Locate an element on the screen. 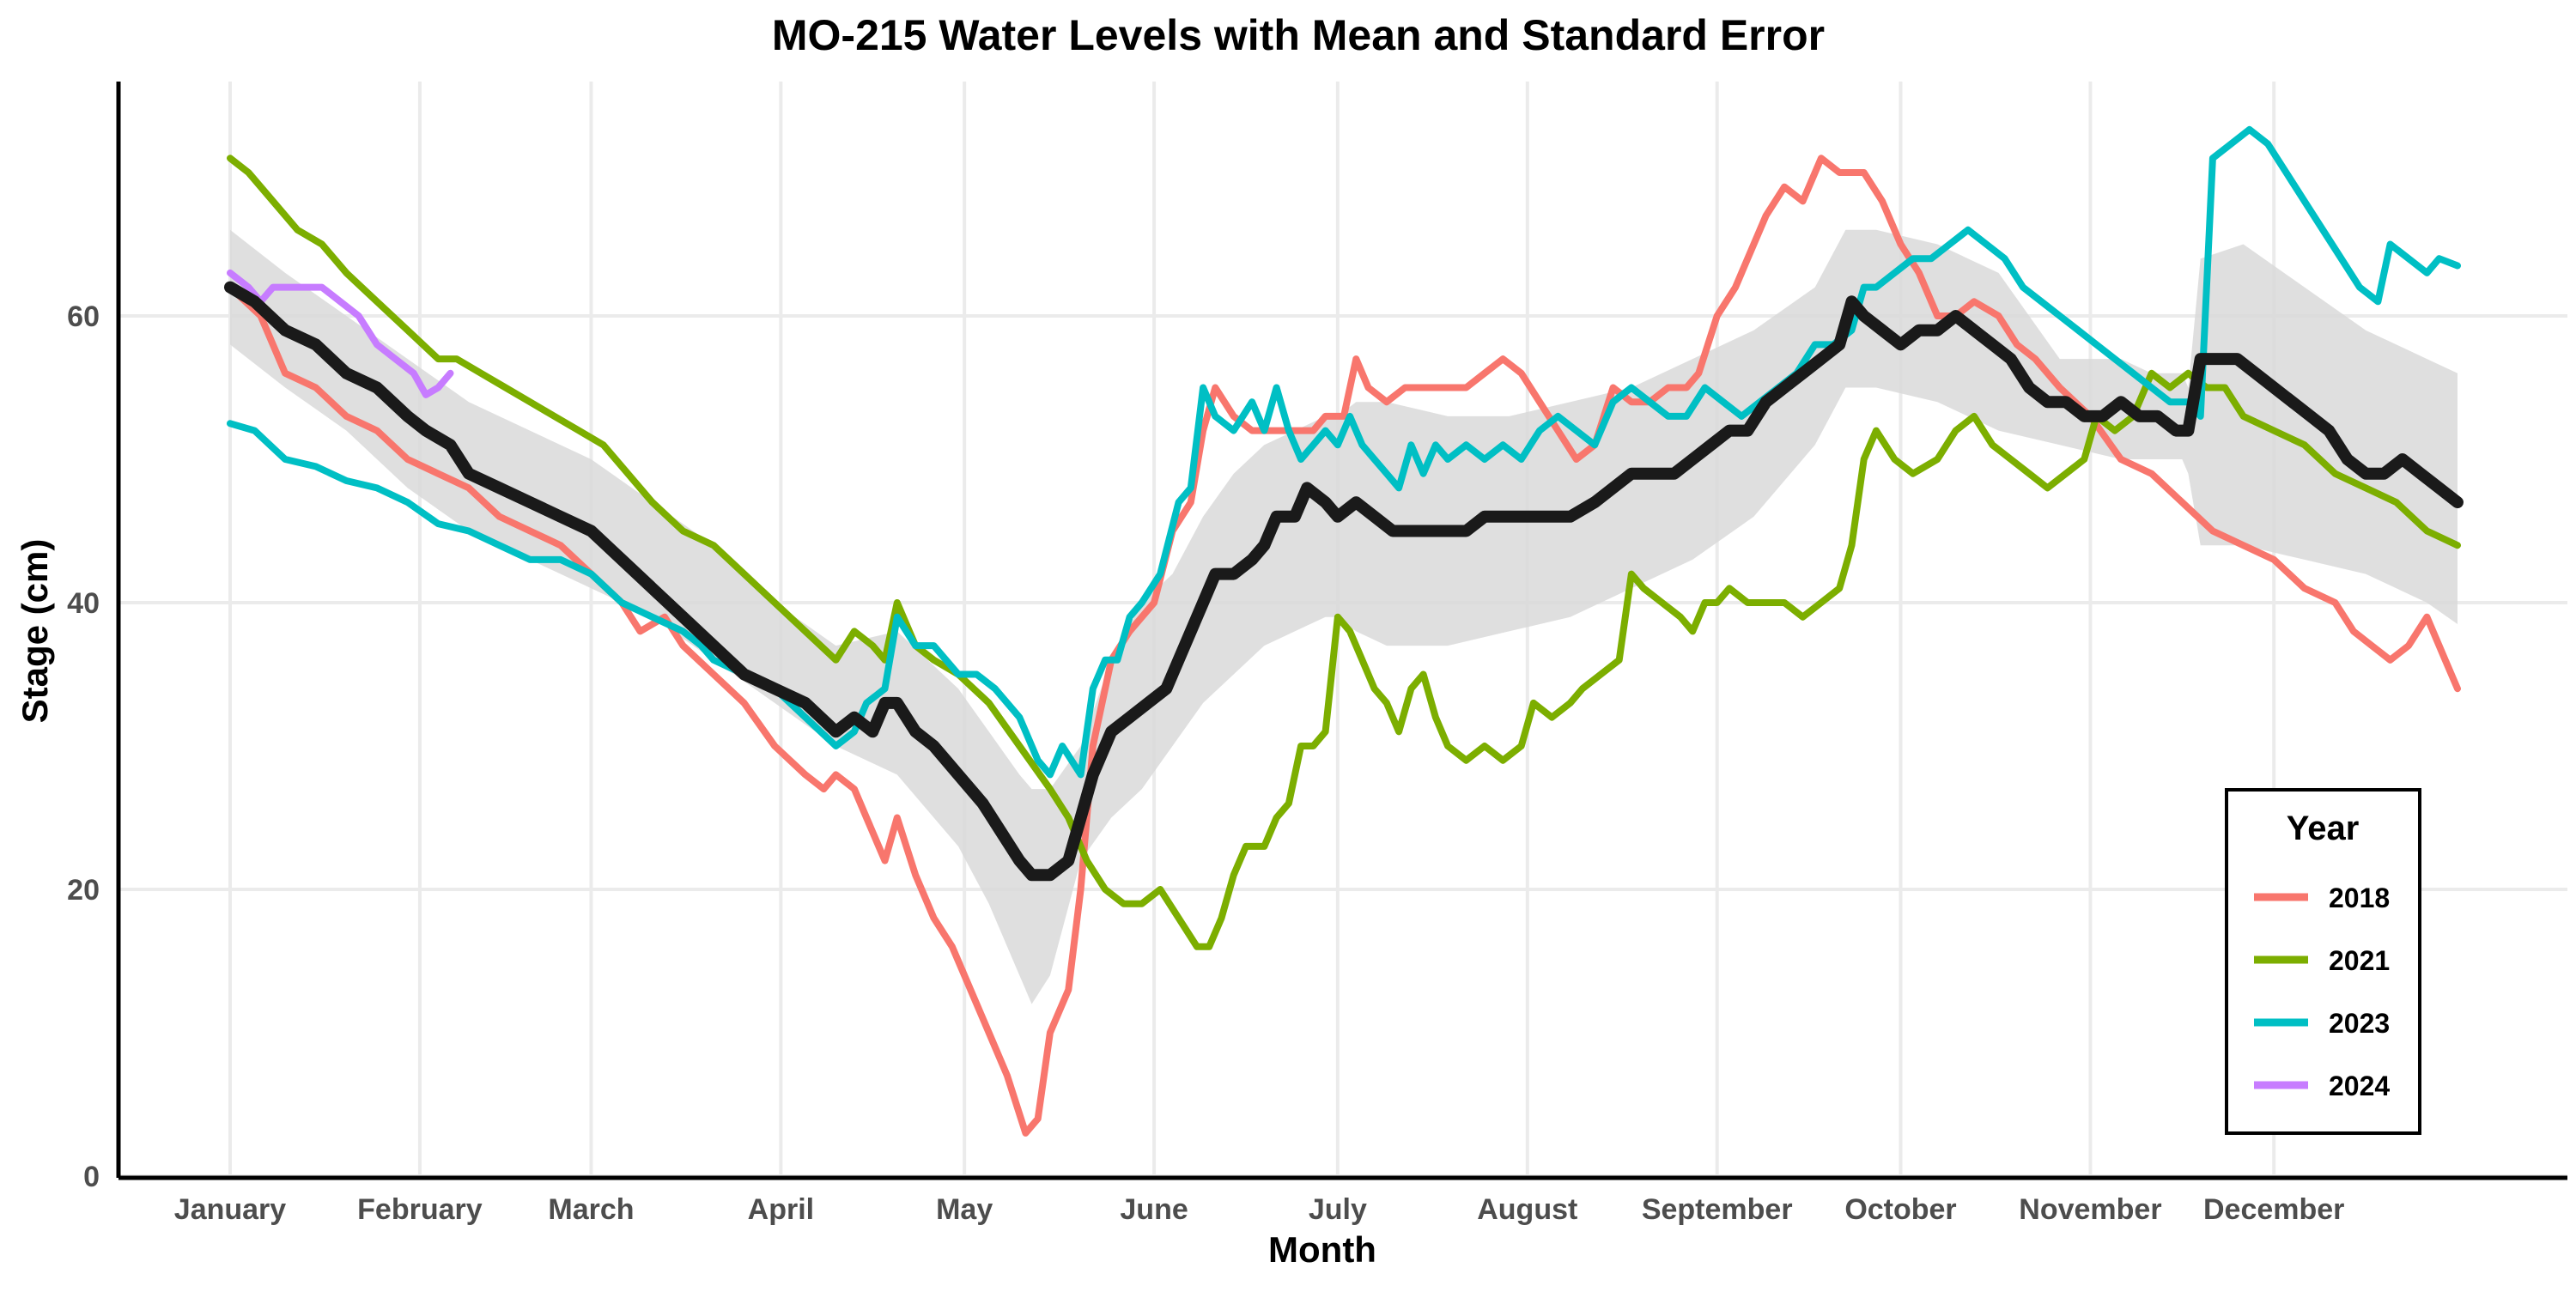 The width and height of the screenshot is (2576, 1292). y-tick-label-0: 0 is located at coordinates (91, 1177).